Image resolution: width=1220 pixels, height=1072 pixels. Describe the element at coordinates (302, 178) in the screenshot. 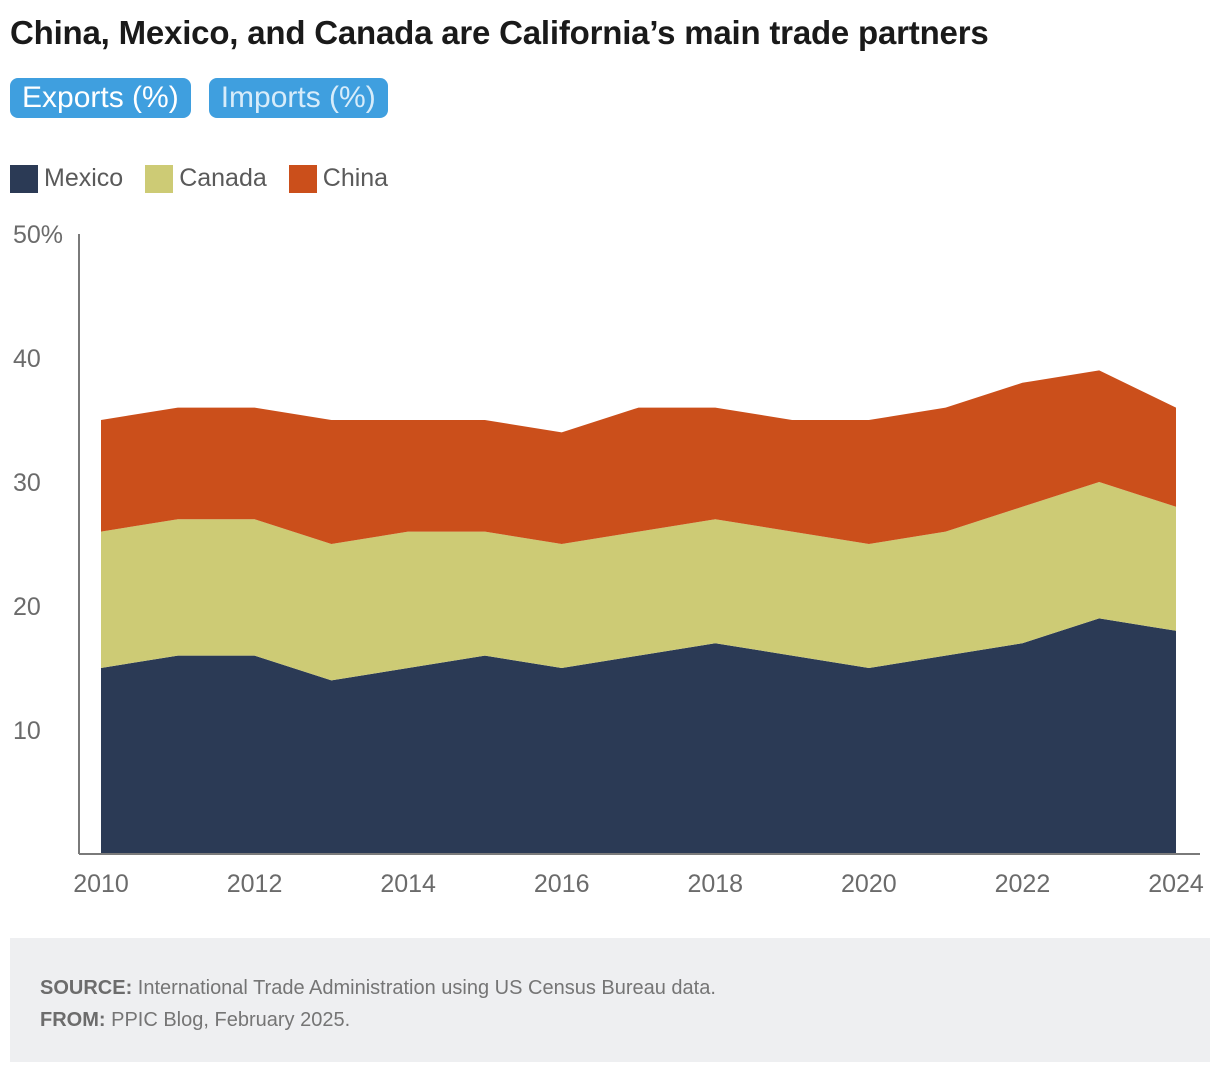

I see `legend-swatch-china` at that location.